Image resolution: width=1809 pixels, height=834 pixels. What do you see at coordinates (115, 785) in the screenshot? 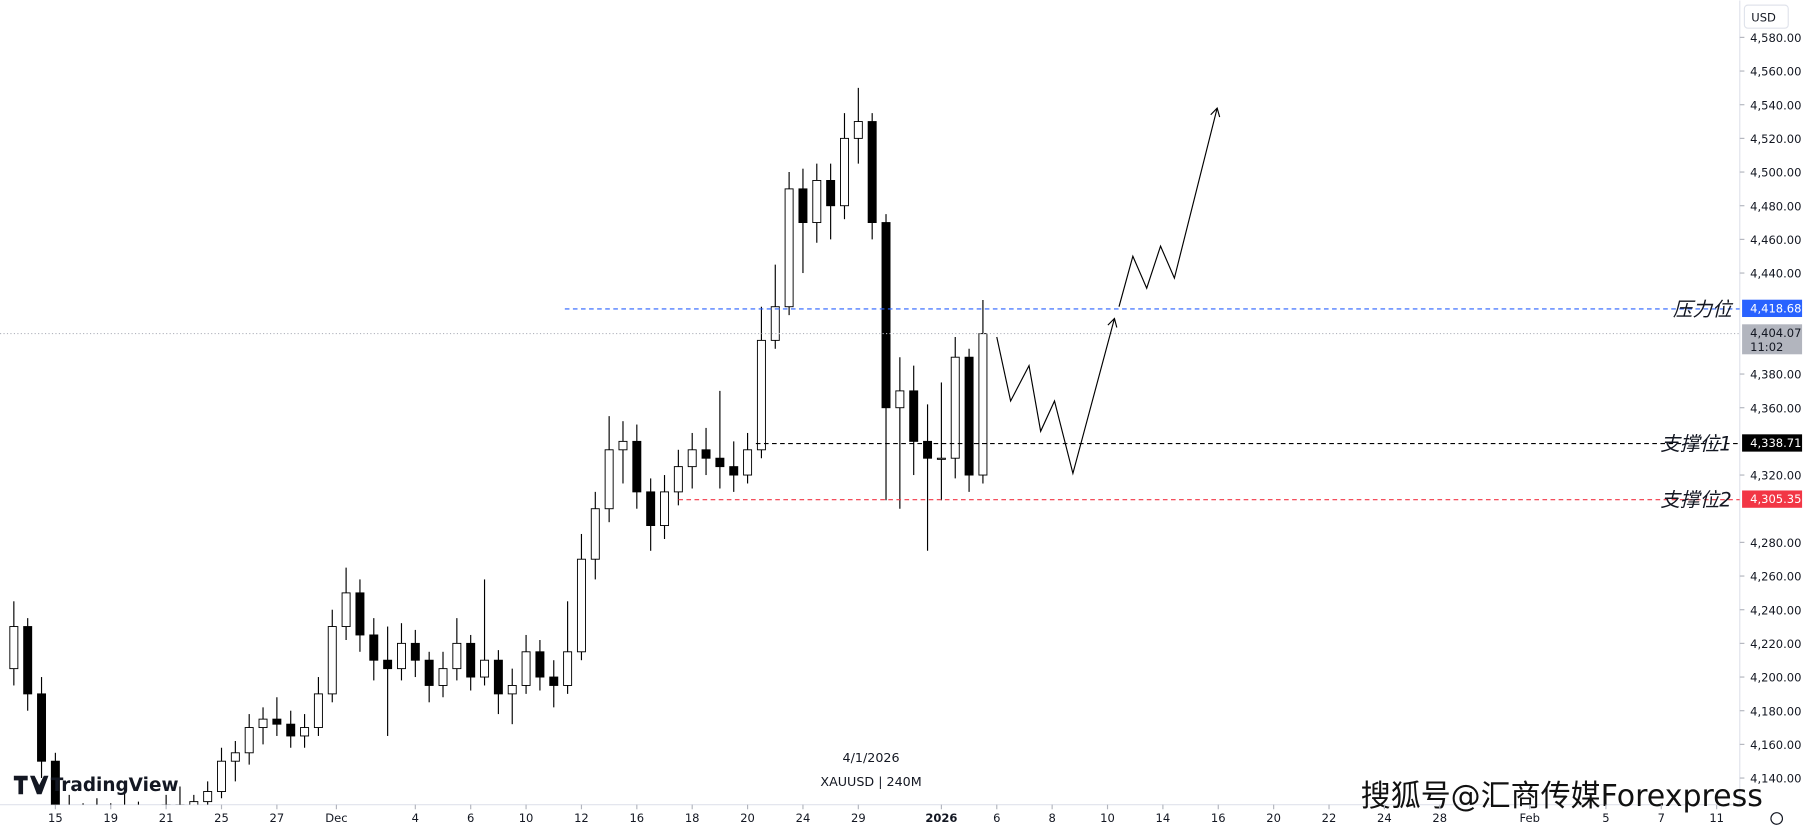
I see `logo-text: TradingView` at bounding box center [115, 785].